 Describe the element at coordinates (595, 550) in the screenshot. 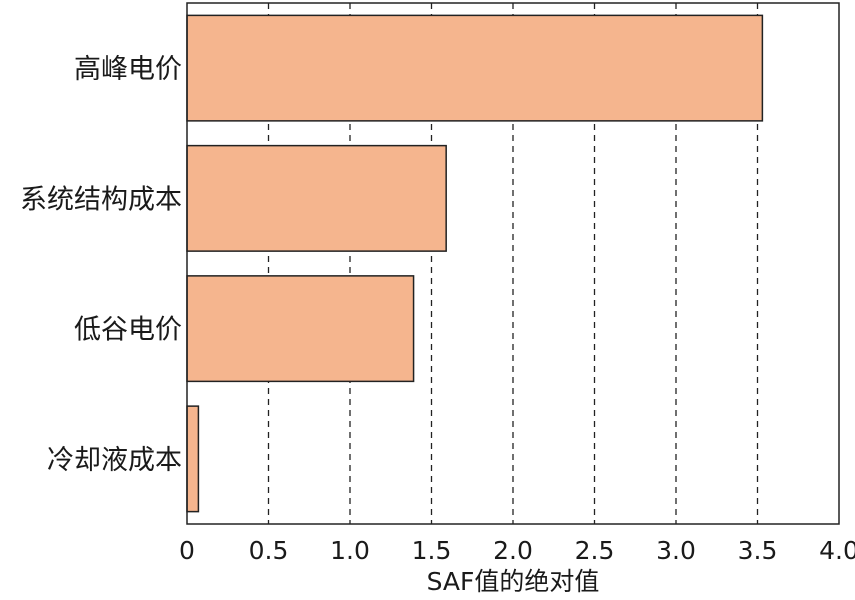

I see `x-tick-label: 2.5` at that location.